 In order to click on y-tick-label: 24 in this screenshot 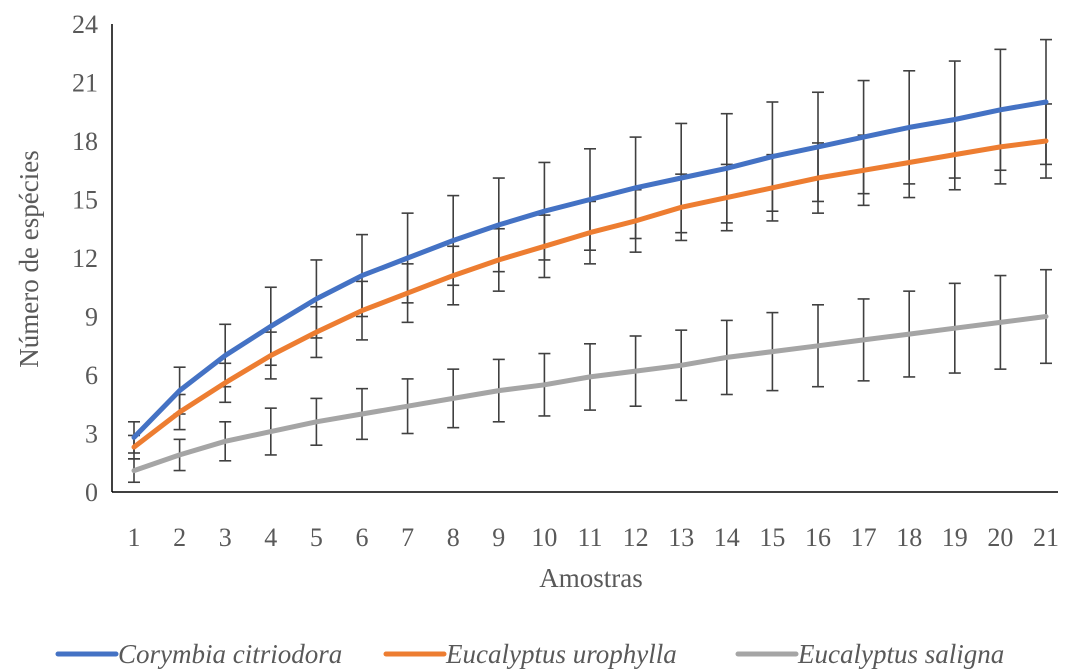, I will do `click(85, 24)`.